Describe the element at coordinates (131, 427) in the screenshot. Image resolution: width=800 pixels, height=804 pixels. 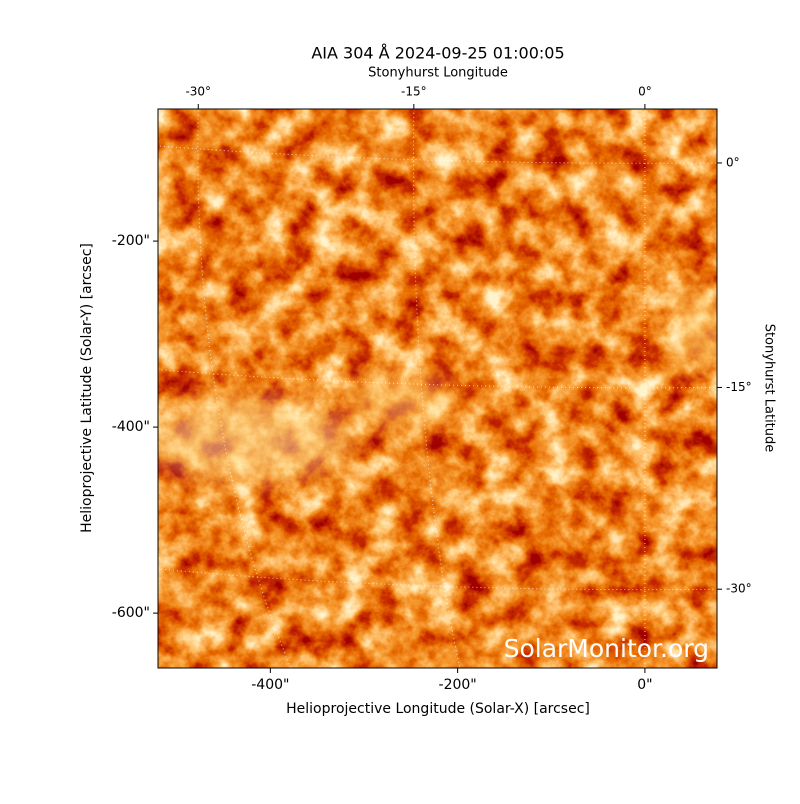
I see `y-tick-label: -400"` at that location.